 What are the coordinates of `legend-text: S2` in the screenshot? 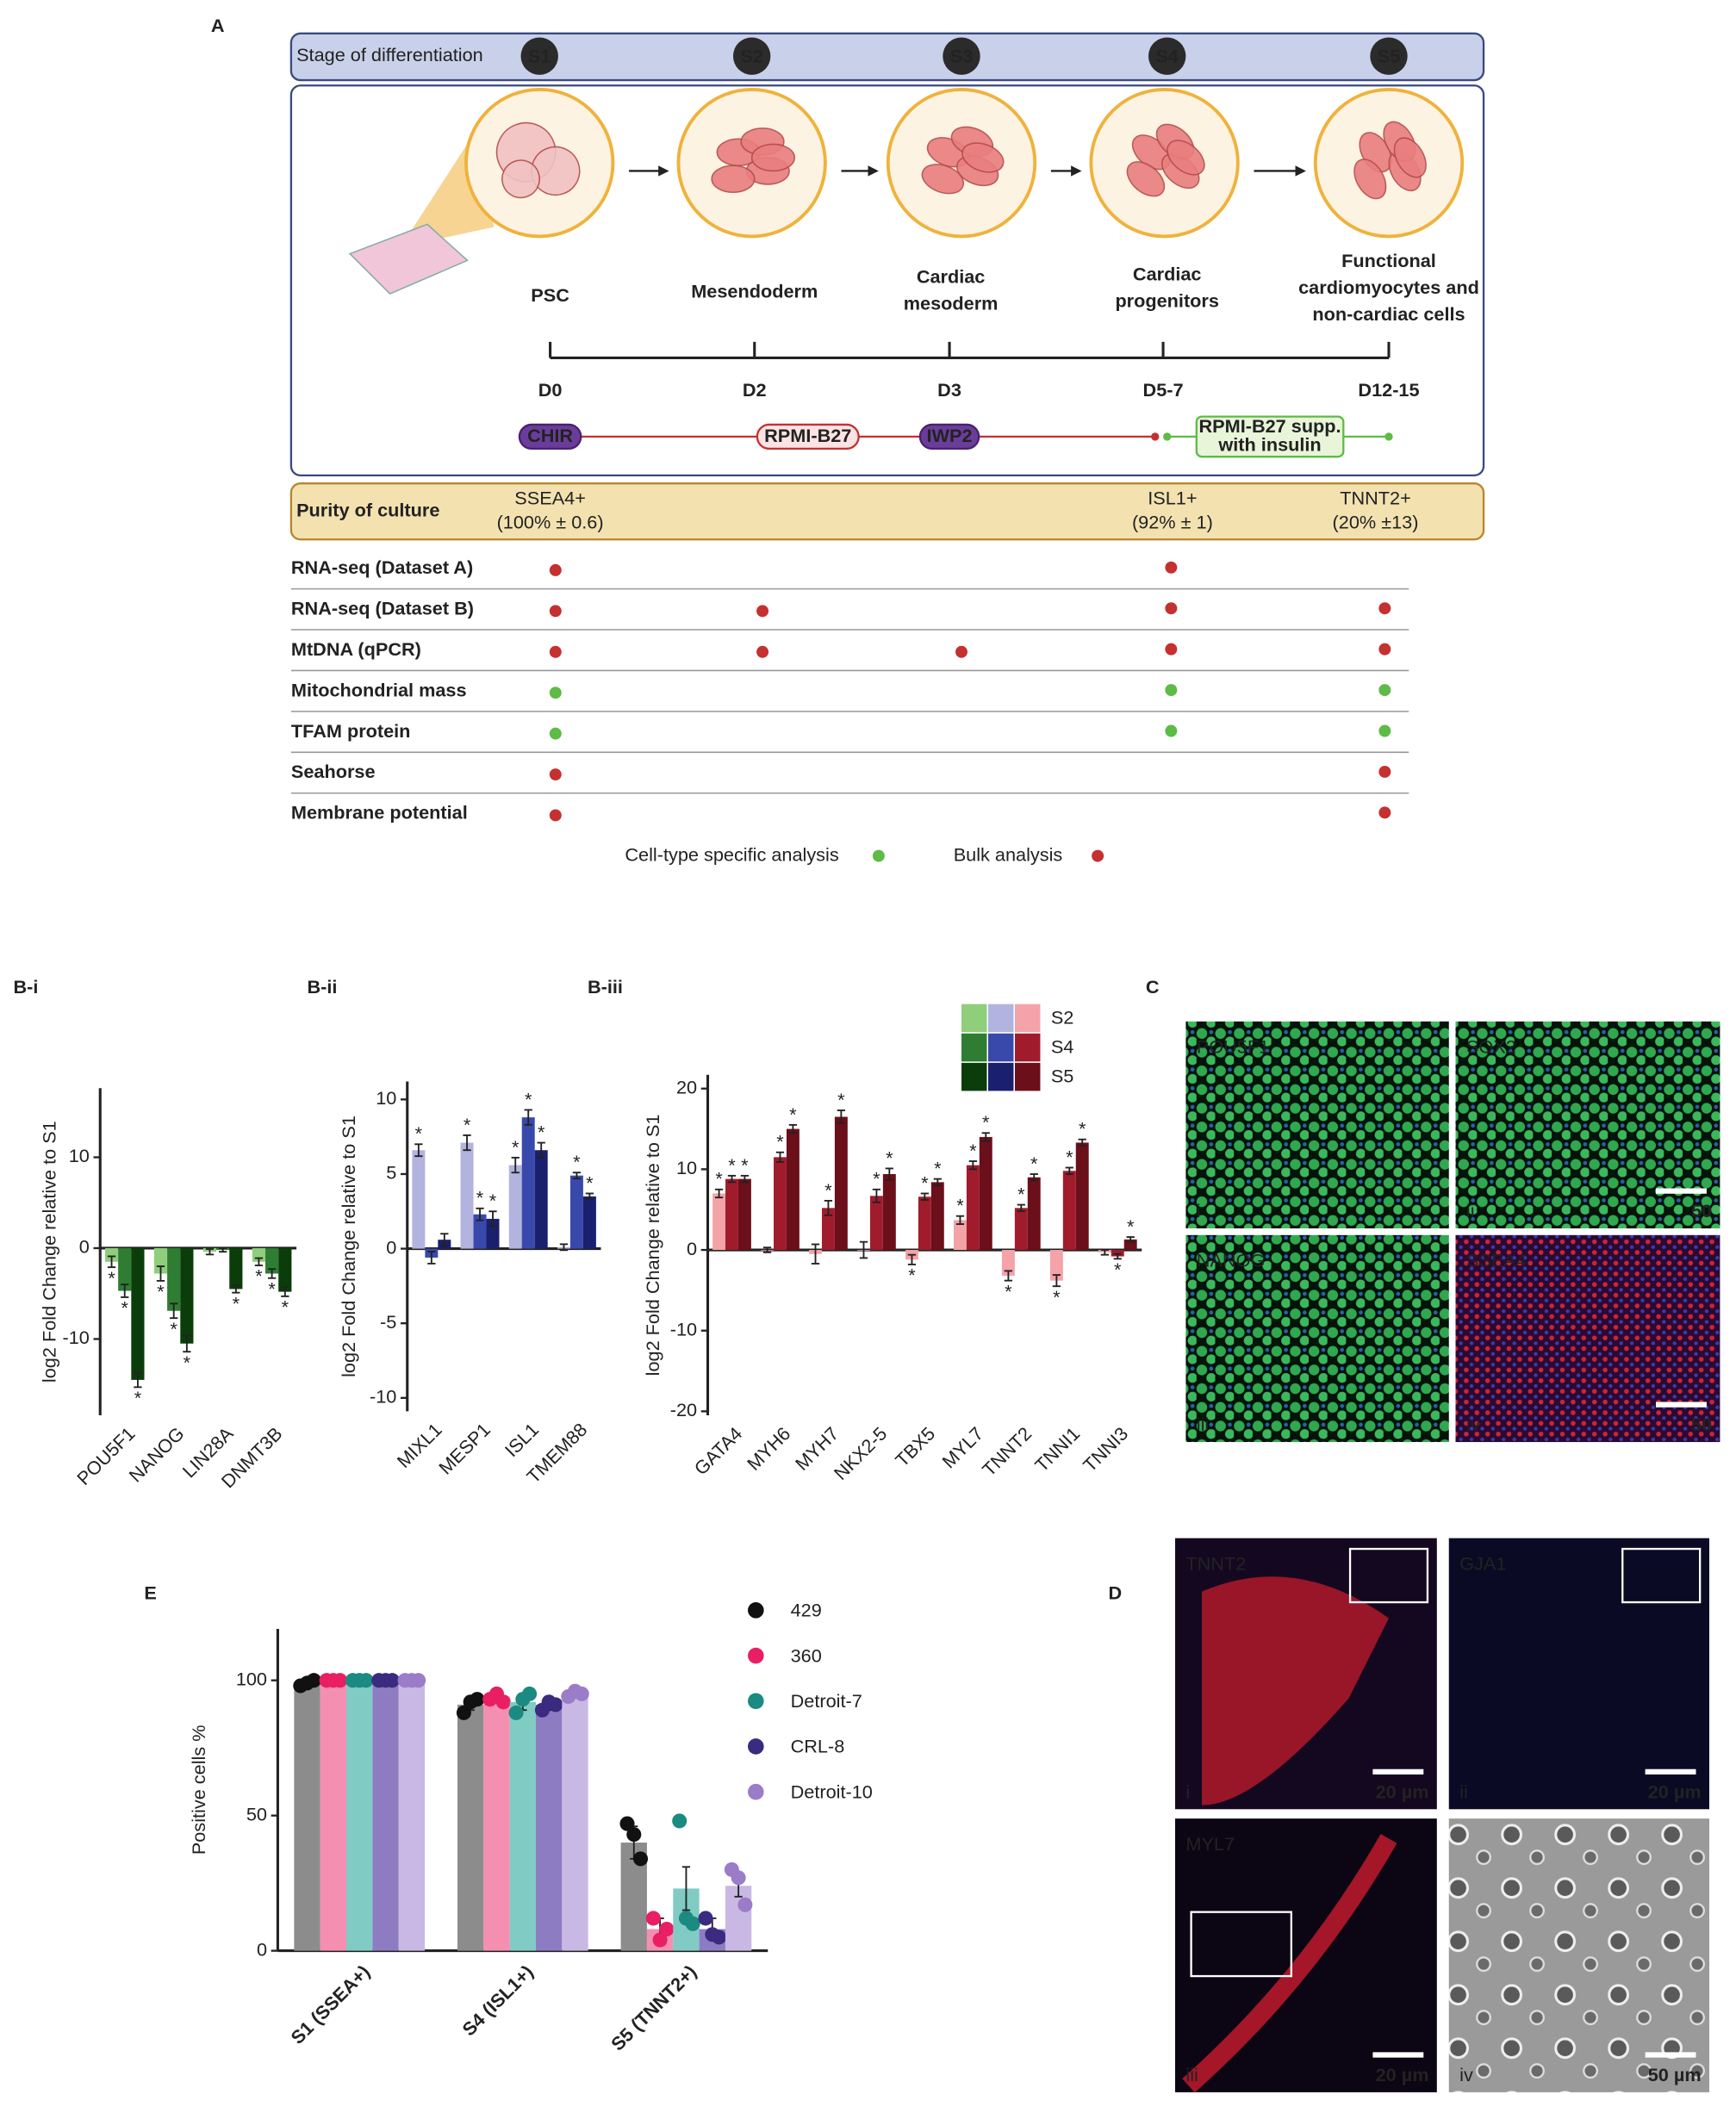 It's located at (1063, 1017).